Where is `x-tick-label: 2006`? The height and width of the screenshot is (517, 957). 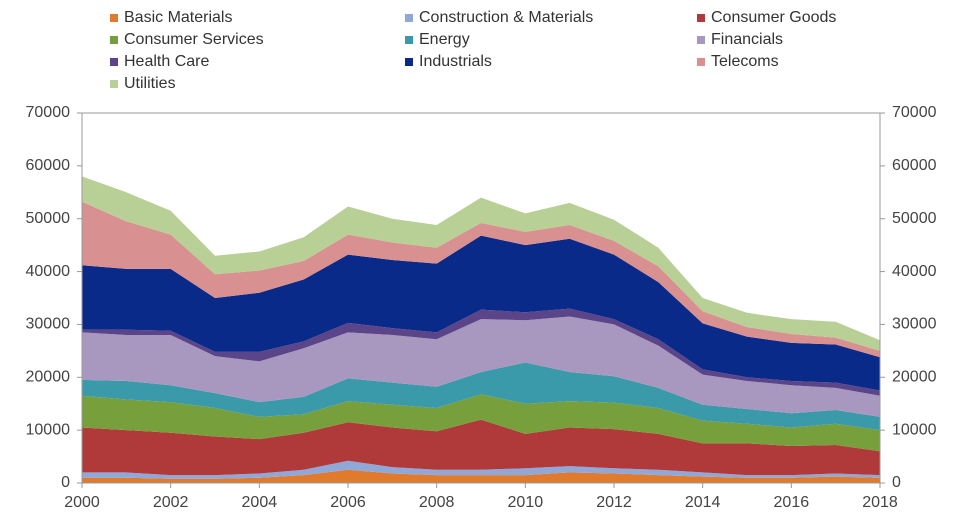 x-tick-label: 2006 is located at coordinates (348, 502).